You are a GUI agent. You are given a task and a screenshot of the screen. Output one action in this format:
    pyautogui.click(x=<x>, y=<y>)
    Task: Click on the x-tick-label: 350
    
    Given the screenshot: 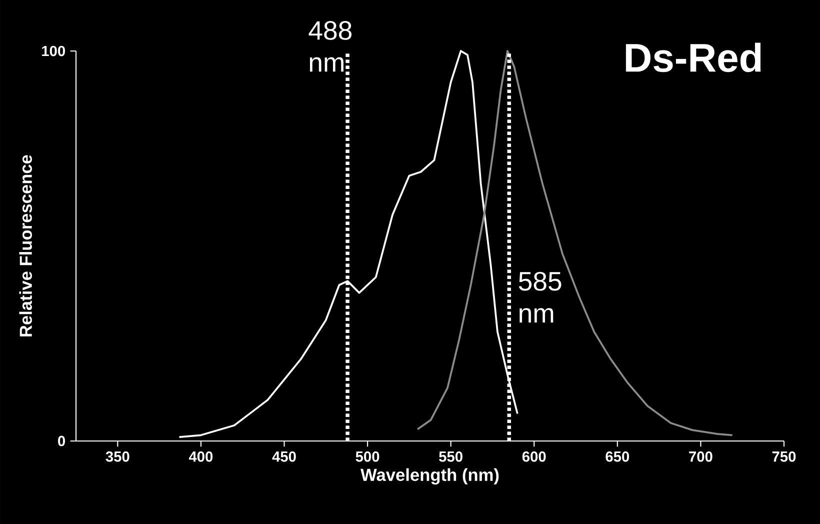 What is the action you would take?
    pyautogui.click(x=118, y=456)
    